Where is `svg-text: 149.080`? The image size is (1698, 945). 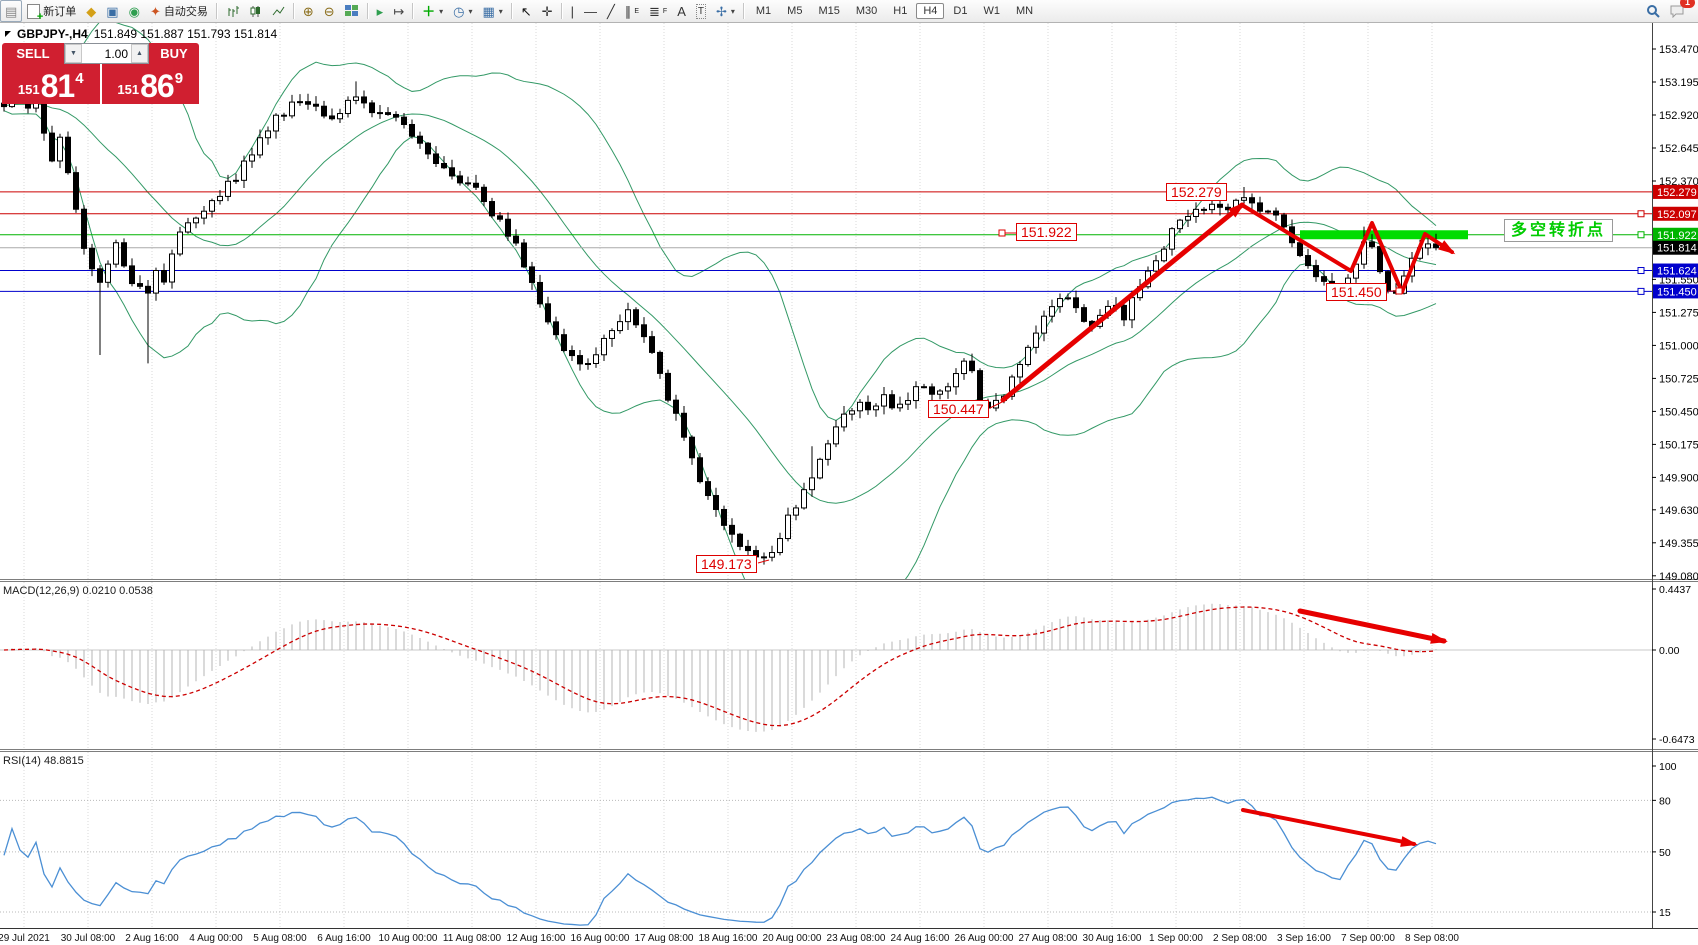
svg-text: 149.080 is located at coordinates (1678, 577).